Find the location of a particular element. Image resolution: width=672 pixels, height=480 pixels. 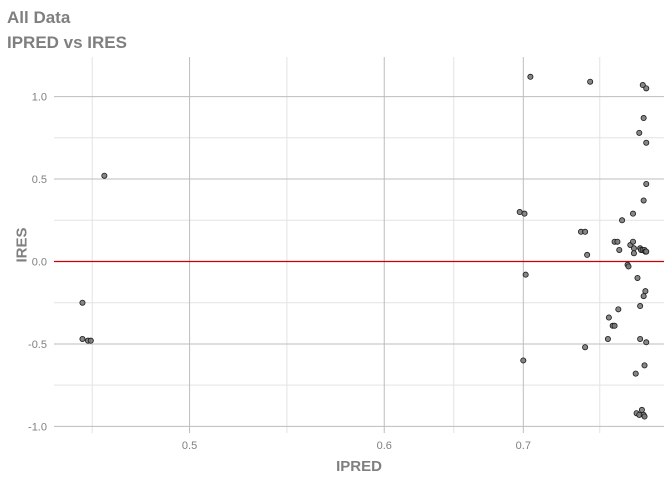

x-axis-ticks: 0.5 0.6 0.7 is located at coordinates (356, 446).